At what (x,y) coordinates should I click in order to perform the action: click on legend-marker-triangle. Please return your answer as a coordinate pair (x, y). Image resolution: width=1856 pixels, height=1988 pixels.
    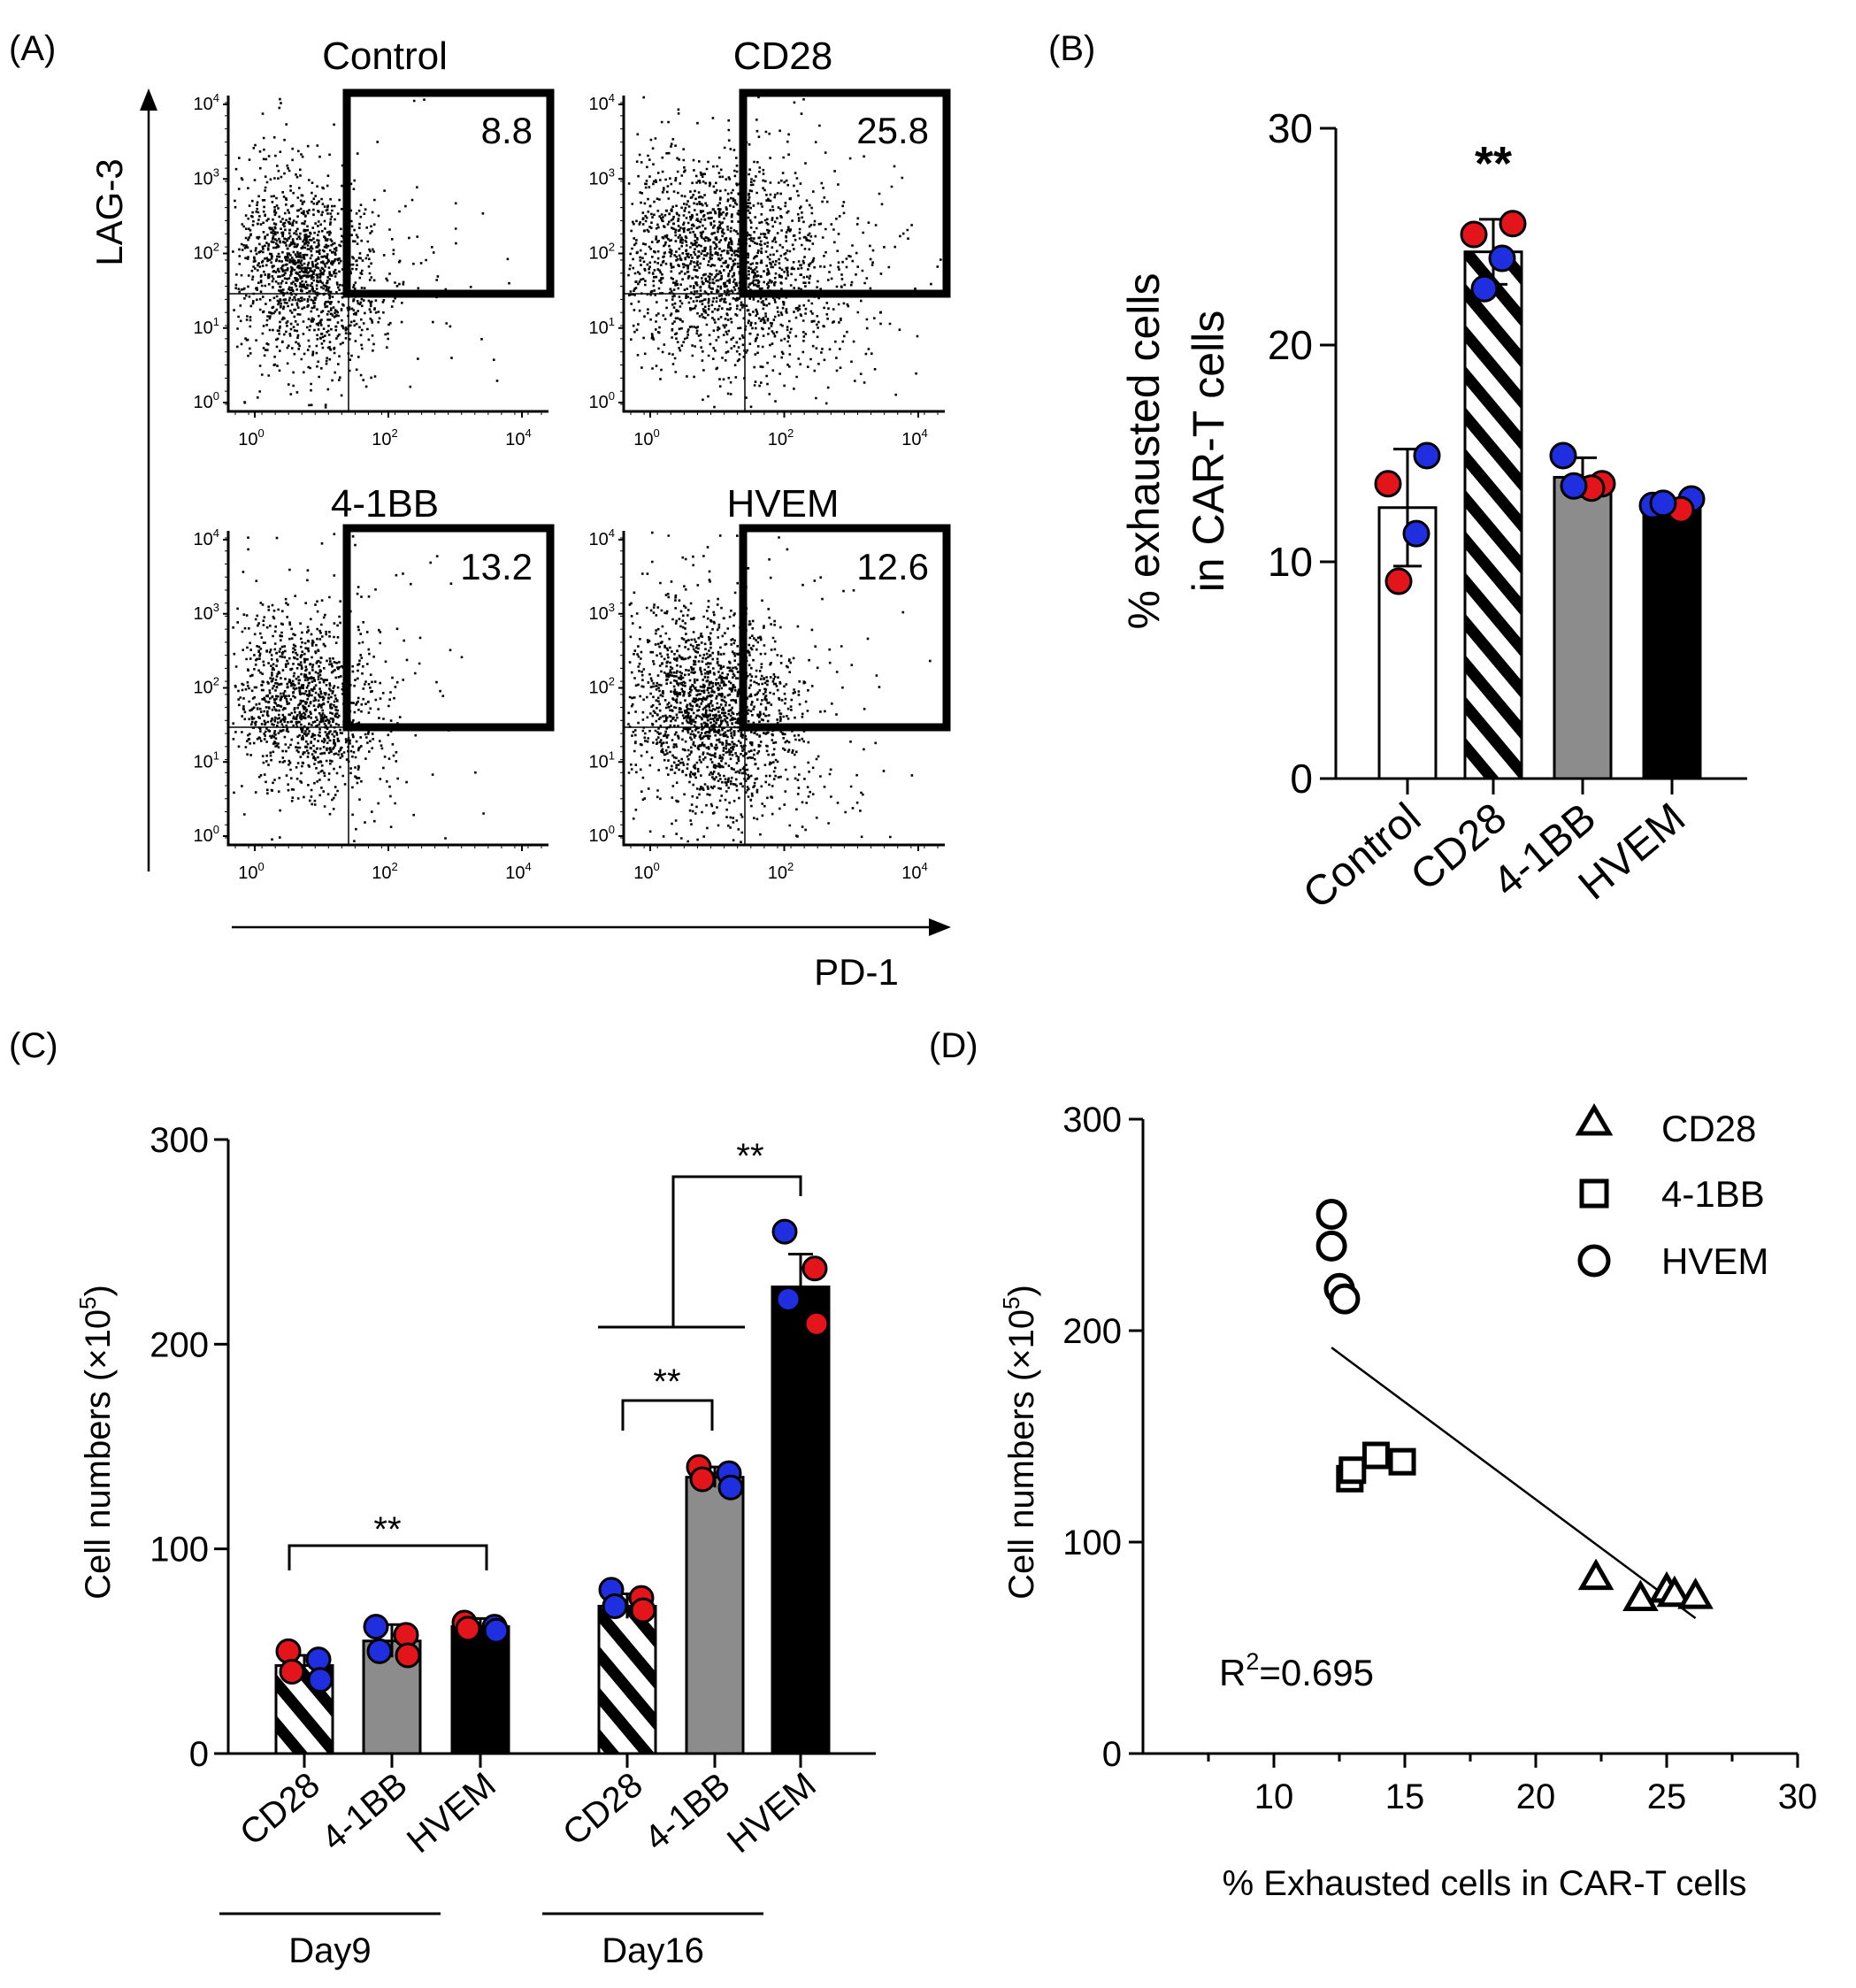
    Looking at the image, I should click on (1594, 1119).